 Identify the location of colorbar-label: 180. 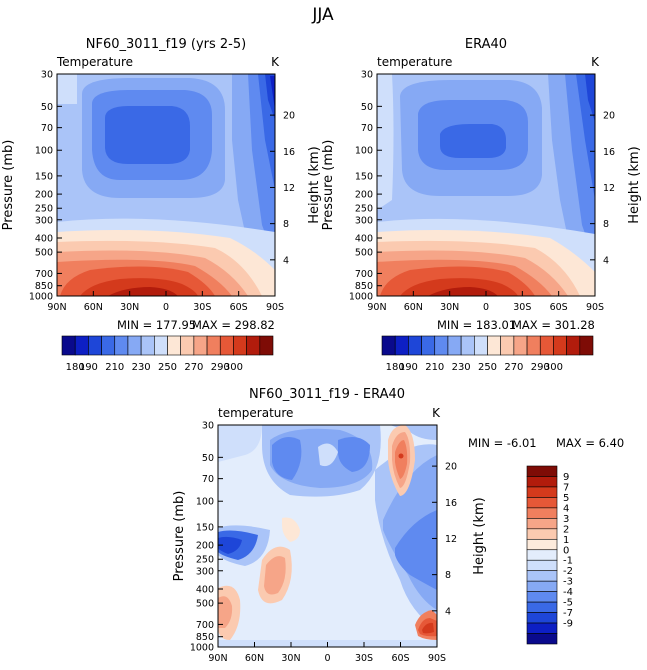
(75, 367).